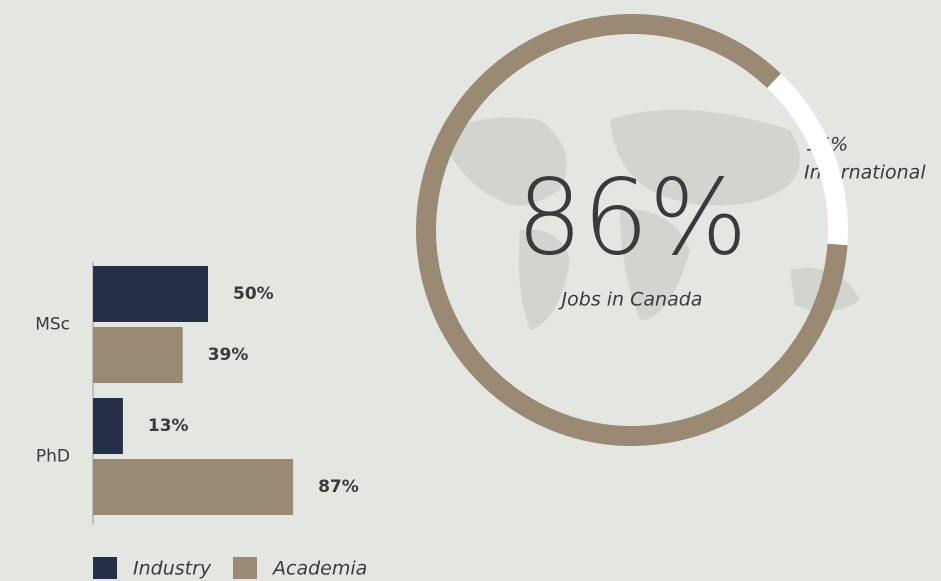 This screenshot has height=581, width=941. What do you see at coordinates (52, 325) in the screenshot?
I see `category-label: MSc` at bounding box center [52, 325].